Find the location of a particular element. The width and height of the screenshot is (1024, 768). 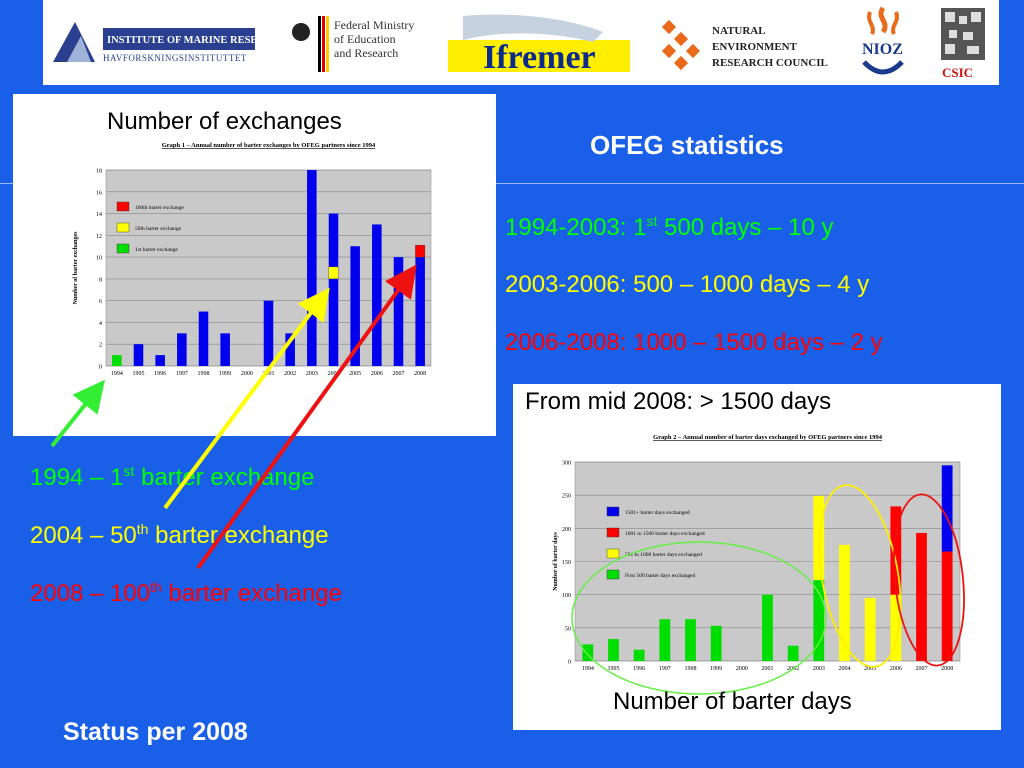

legend-label: 100th barter exchange is located at coordinates (159, 208).